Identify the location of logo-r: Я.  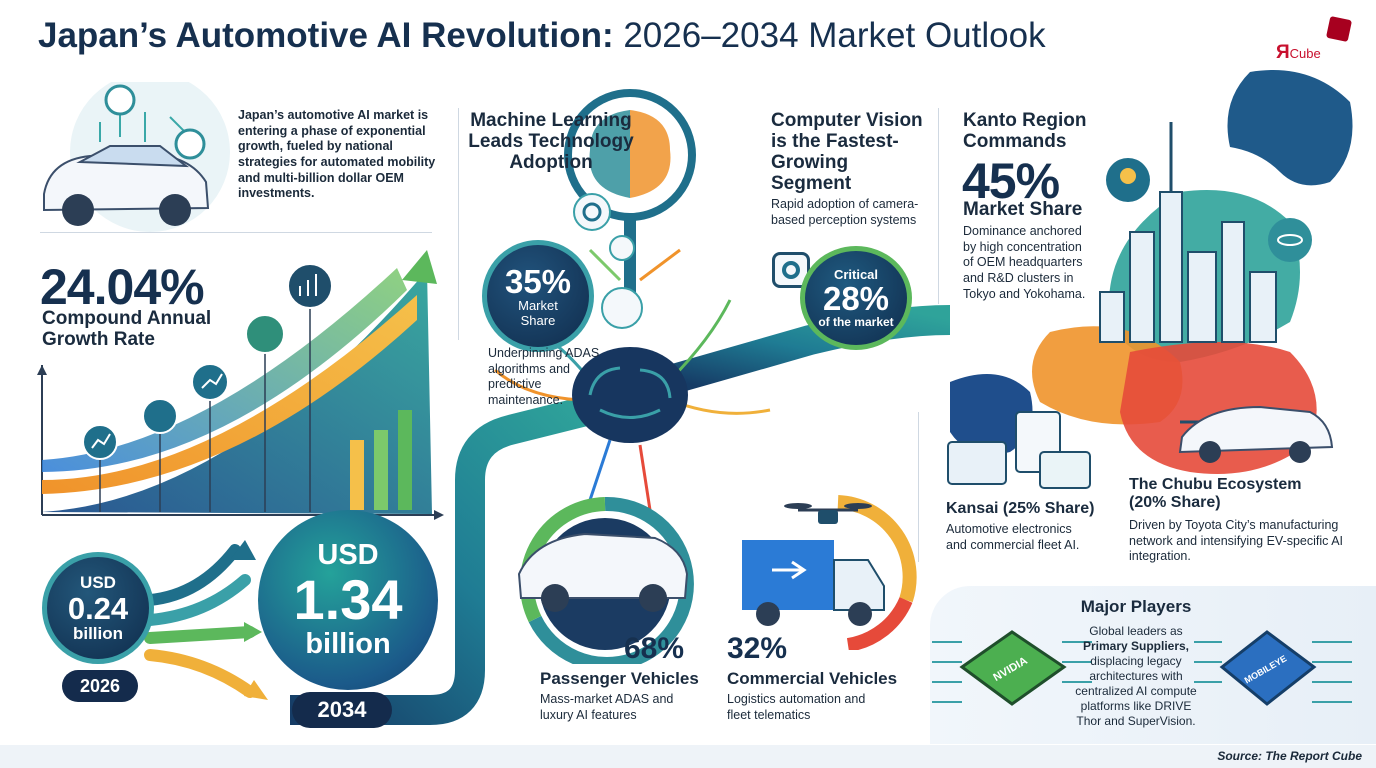
(1283, 52).